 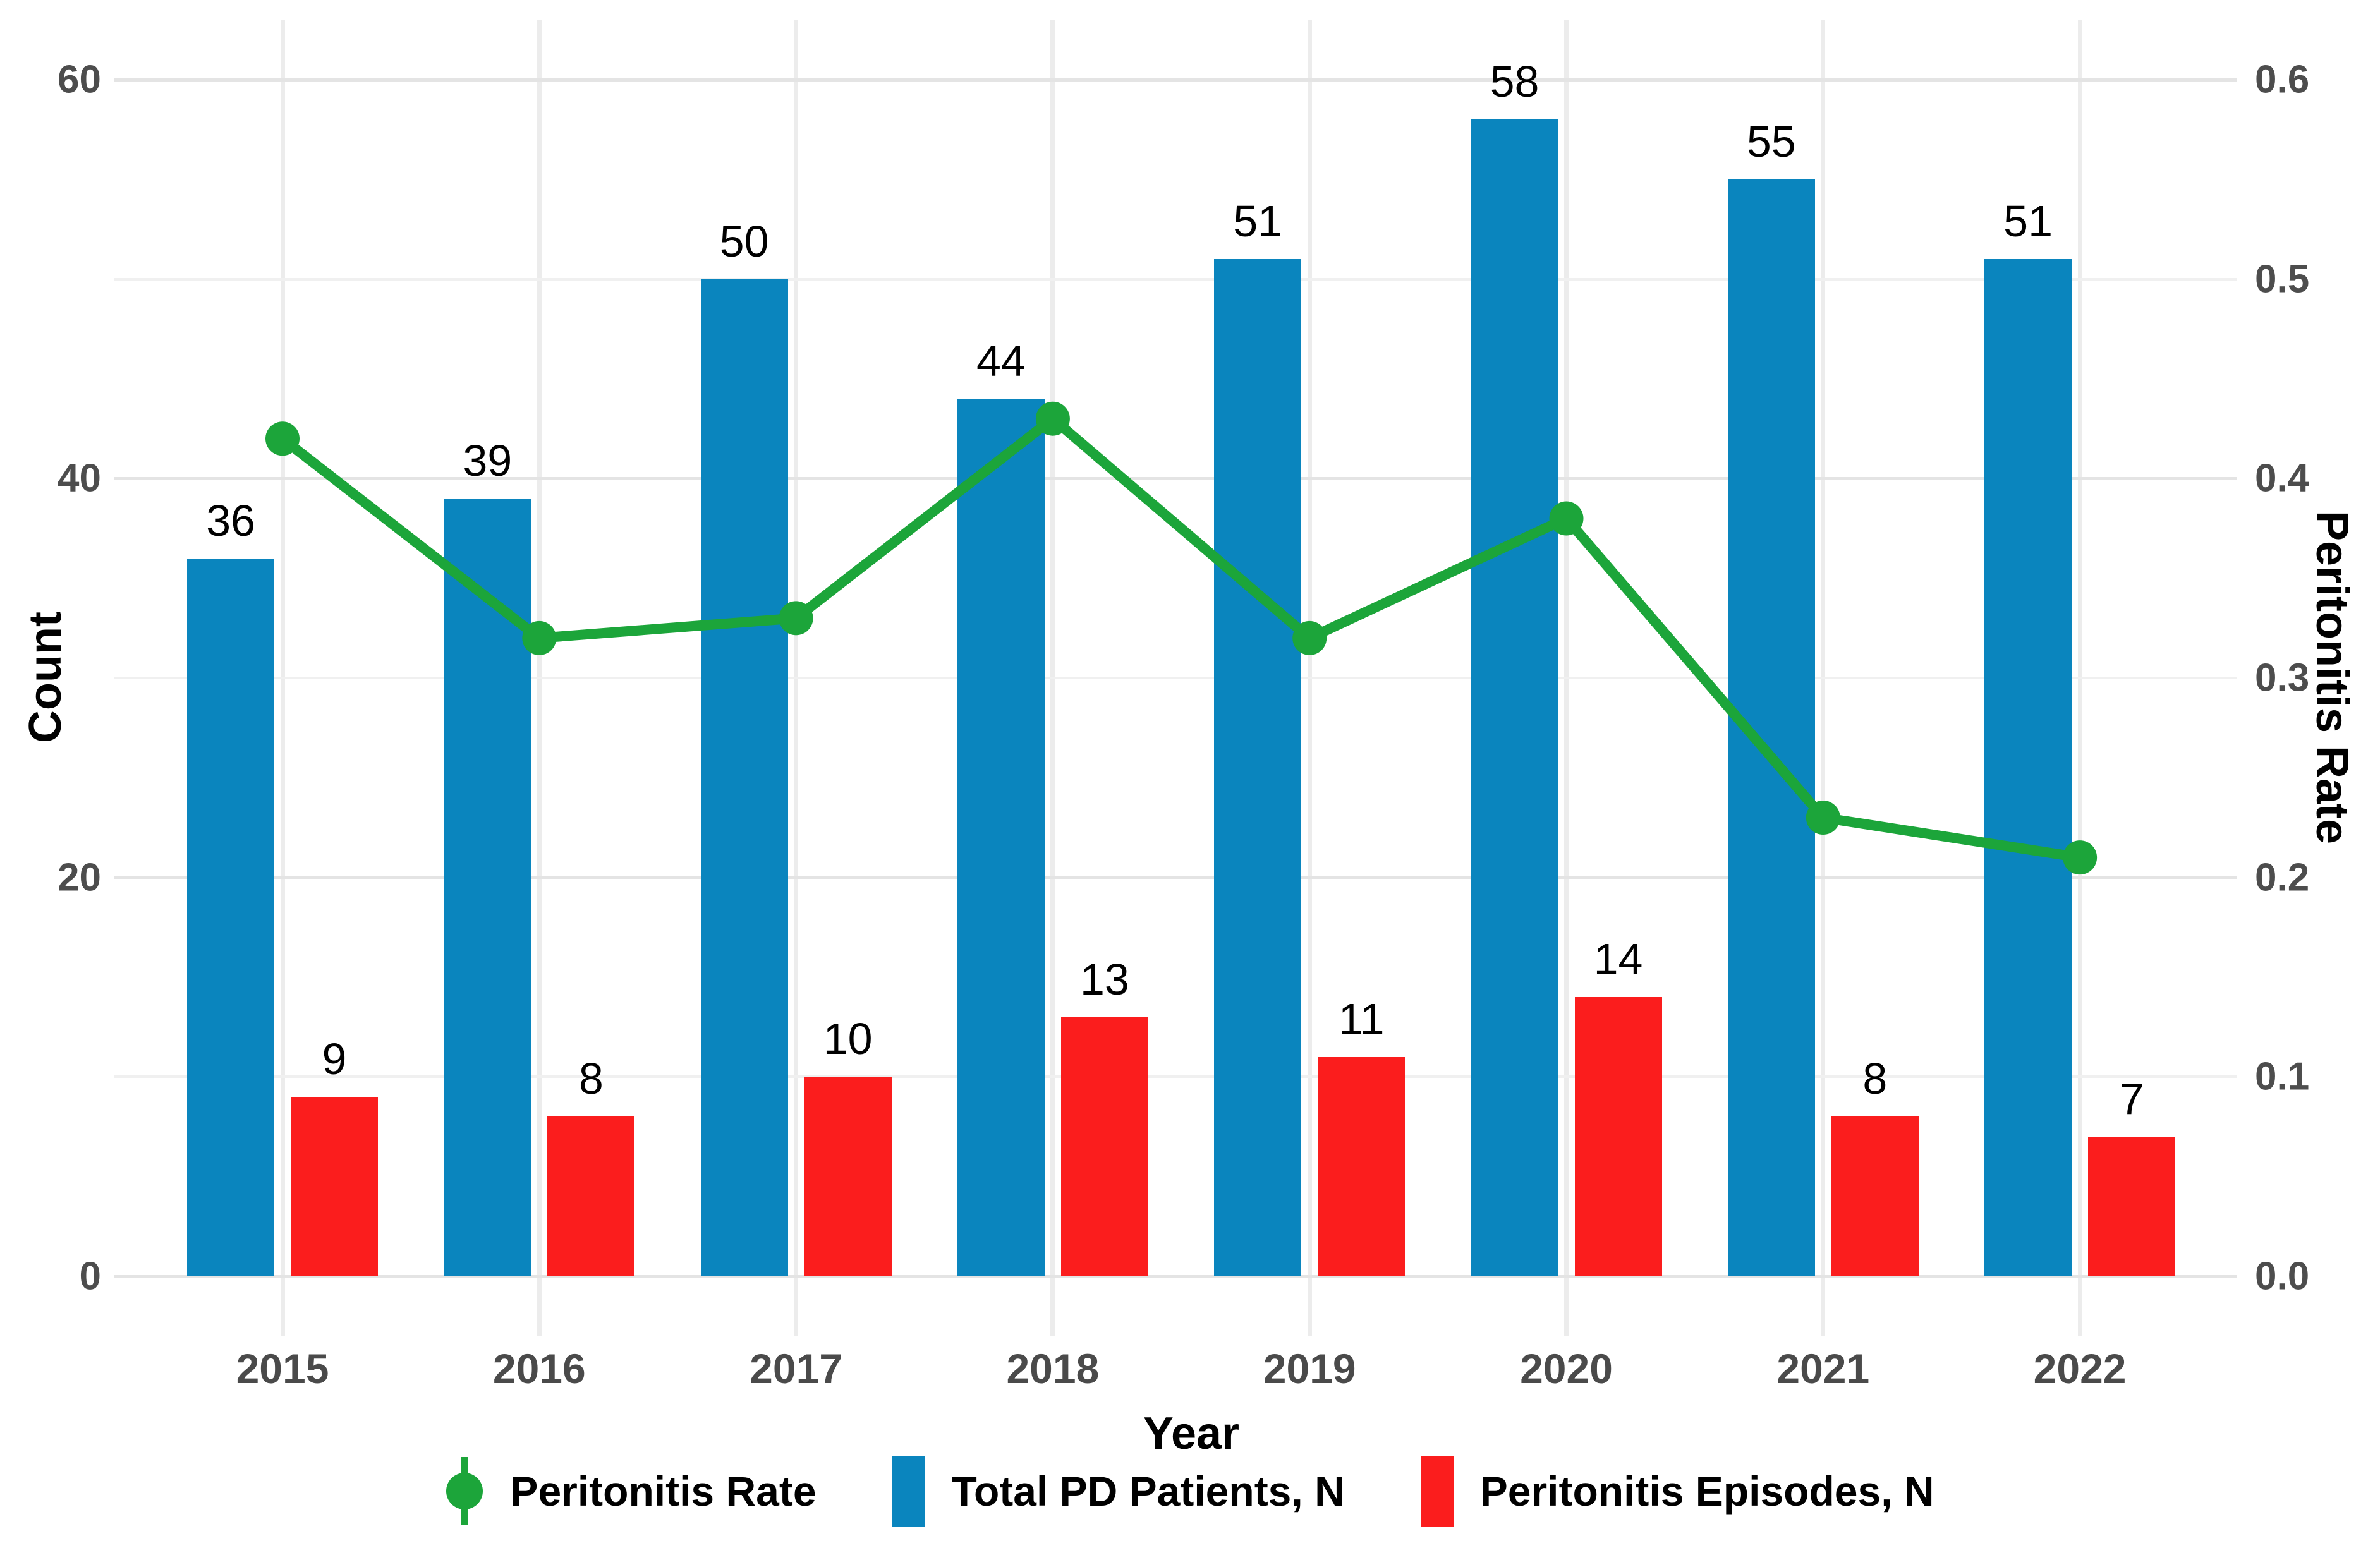 I want to click on bar-value-label: 9, so click(x=334, y=1059).